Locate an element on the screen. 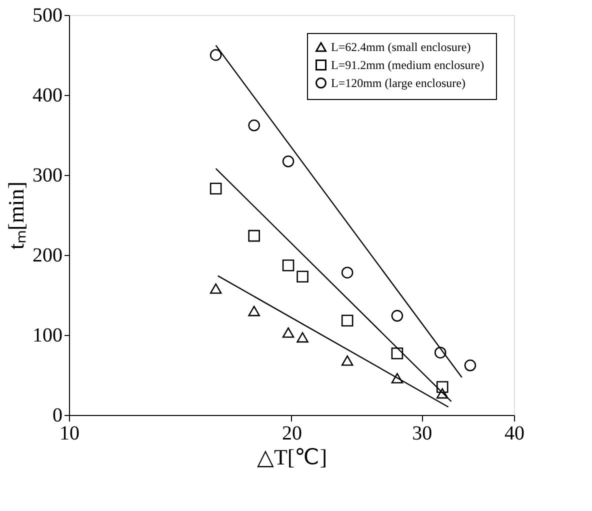 This screenshot has width=592, height=511. y-tick-label: 500 is located at coordinates (47, 15).